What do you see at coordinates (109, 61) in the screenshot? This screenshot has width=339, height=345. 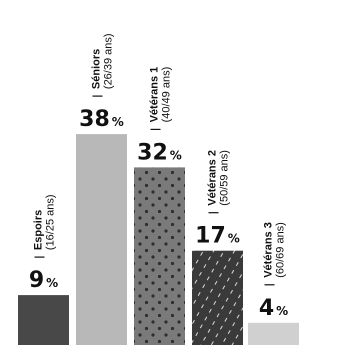 I see `category-age-range: (26/39 ans)` at bounding box center [109, 61].